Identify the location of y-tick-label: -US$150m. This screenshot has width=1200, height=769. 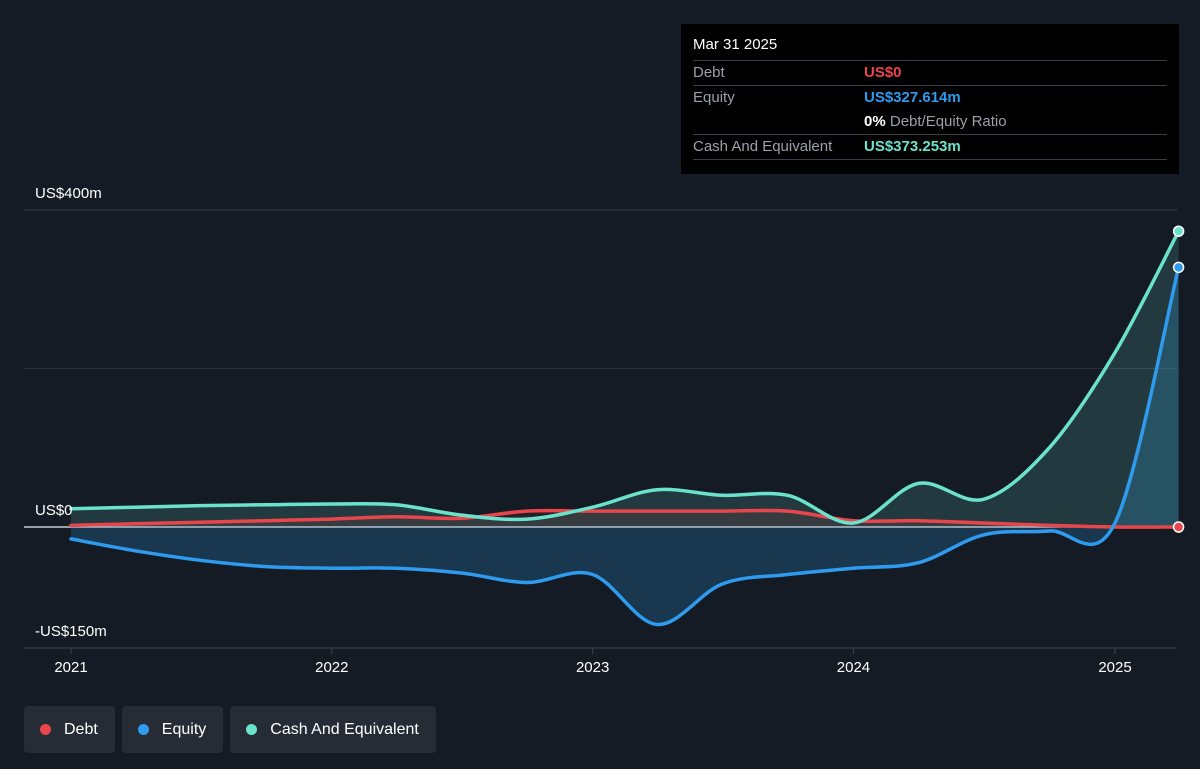
(71, 631).